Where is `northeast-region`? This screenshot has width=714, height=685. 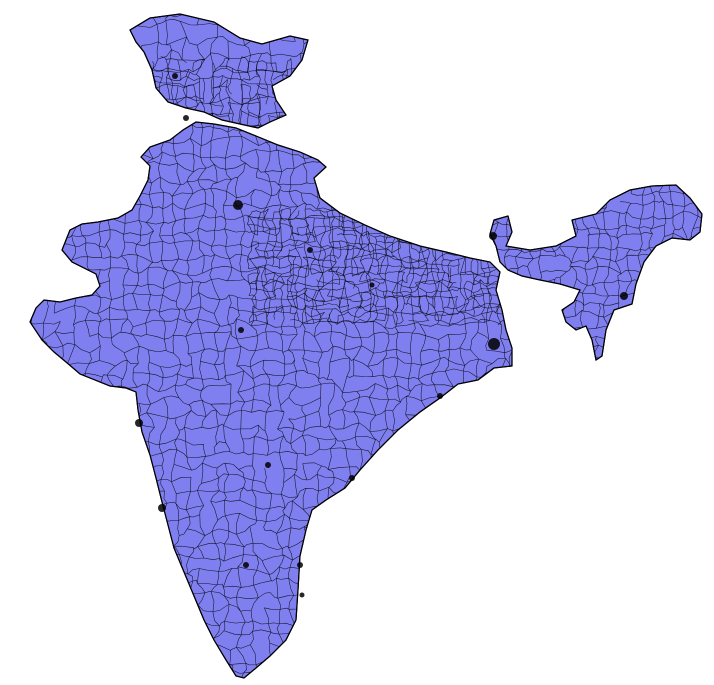
northeast-region is located at coordinates (596, 272).